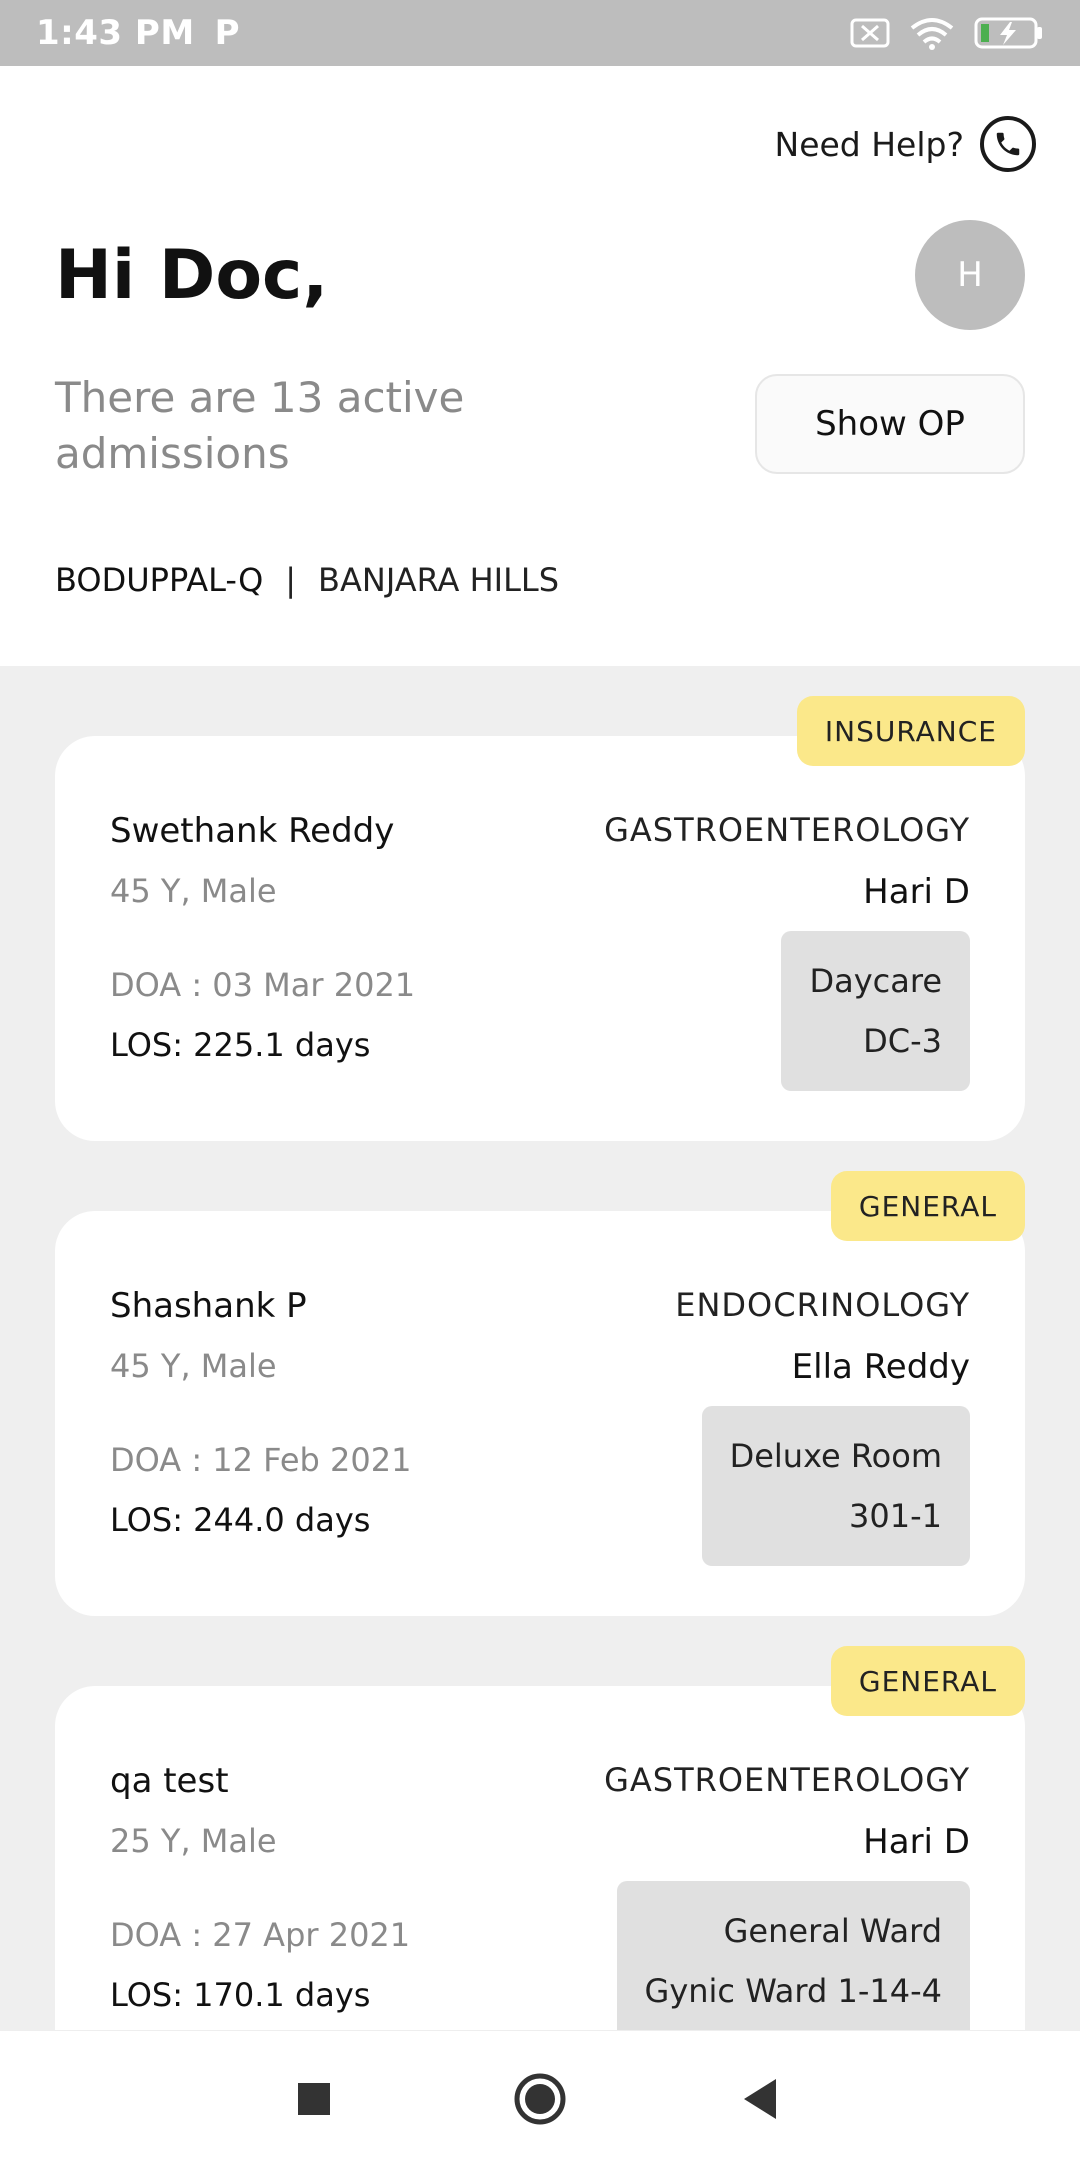 This screenshot has height=2160, width=1080. Describe the element at coordinates (822, 1305) in the screenshot. I see `department: ENDOCRINOLOGY` at that location.